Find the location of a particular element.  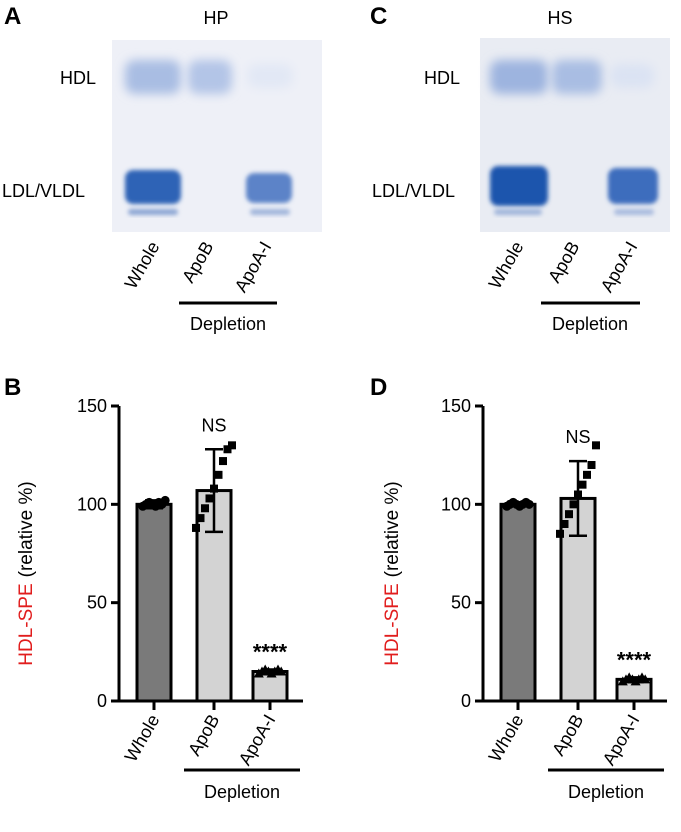

gel-title-hp: HP is located at coordinates (215, 18).